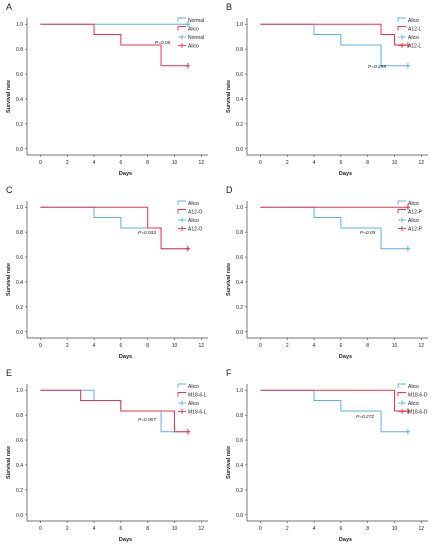  What do you see at coordinates (239, 516) in the screenshot?
I see `y-tick-label: 0.0` at bounding box center [239, 516].